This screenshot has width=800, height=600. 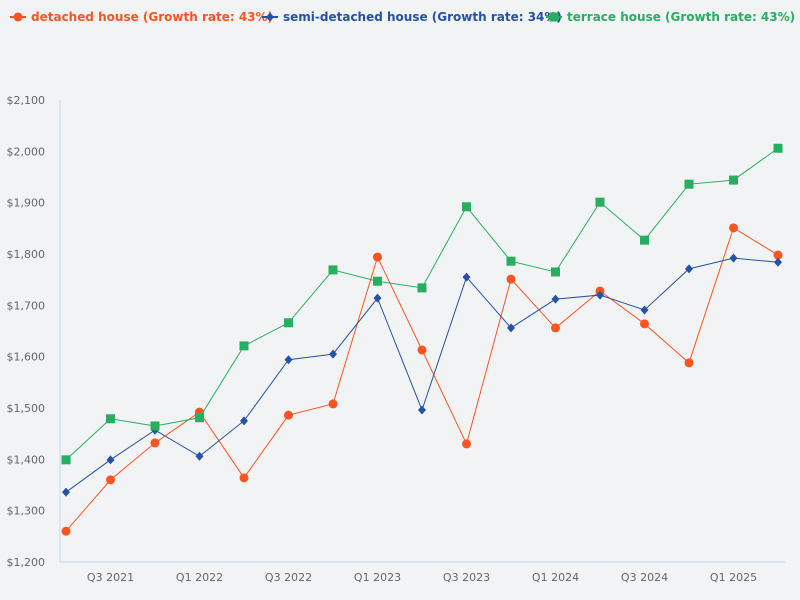 I want to click on x-tick-label: Q1 2024, so click(x=555, y=577).